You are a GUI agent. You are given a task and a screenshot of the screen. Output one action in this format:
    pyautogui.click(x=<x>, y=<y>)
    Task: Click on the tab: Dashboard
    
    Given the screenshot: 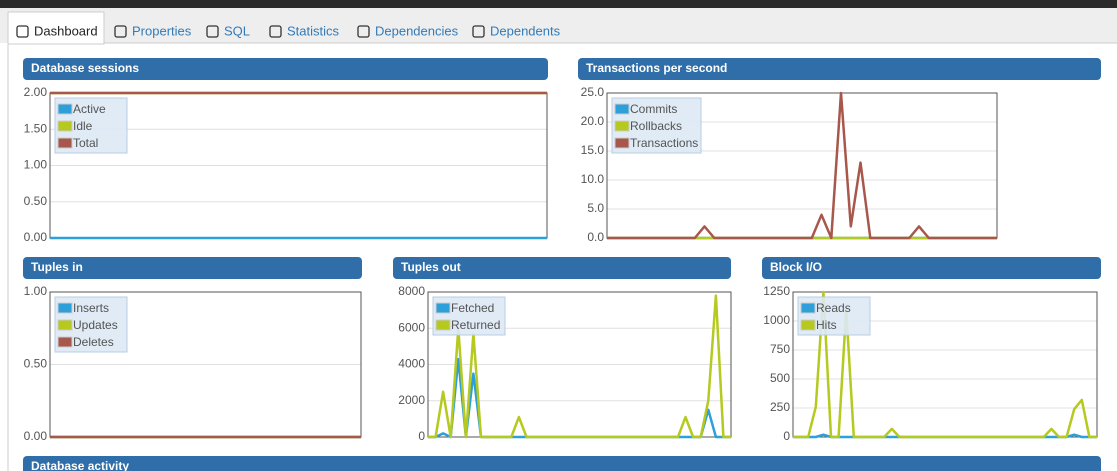 What is the action you would take?
    pyautogui.click(x=66, y=30)
    